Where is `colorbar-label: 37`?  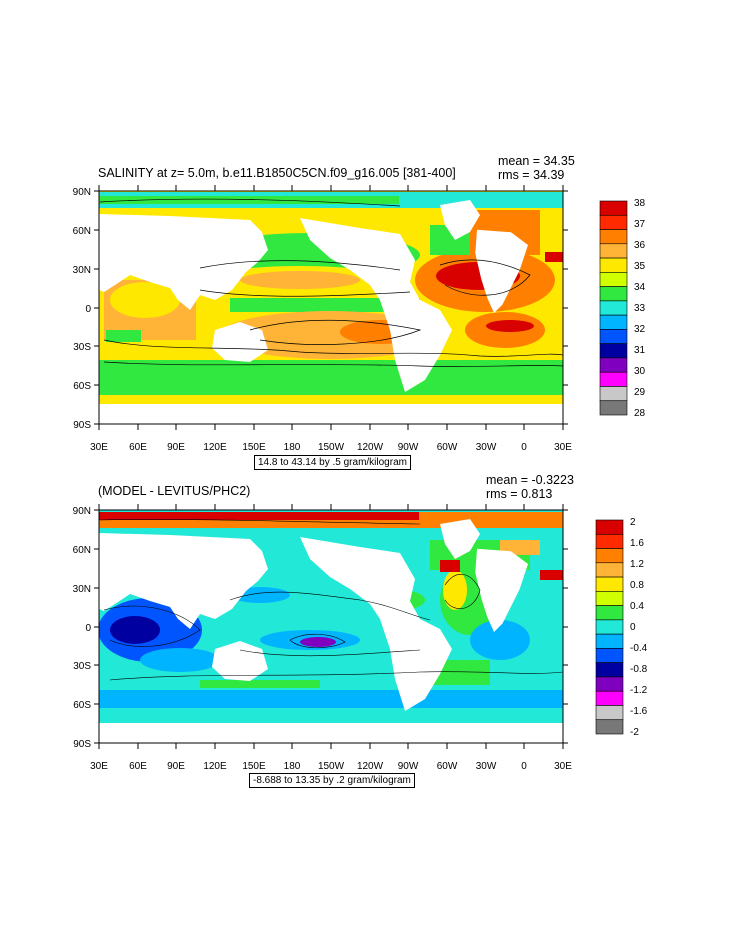 colorbar-label: 37 is located at coordinates (640, 224).